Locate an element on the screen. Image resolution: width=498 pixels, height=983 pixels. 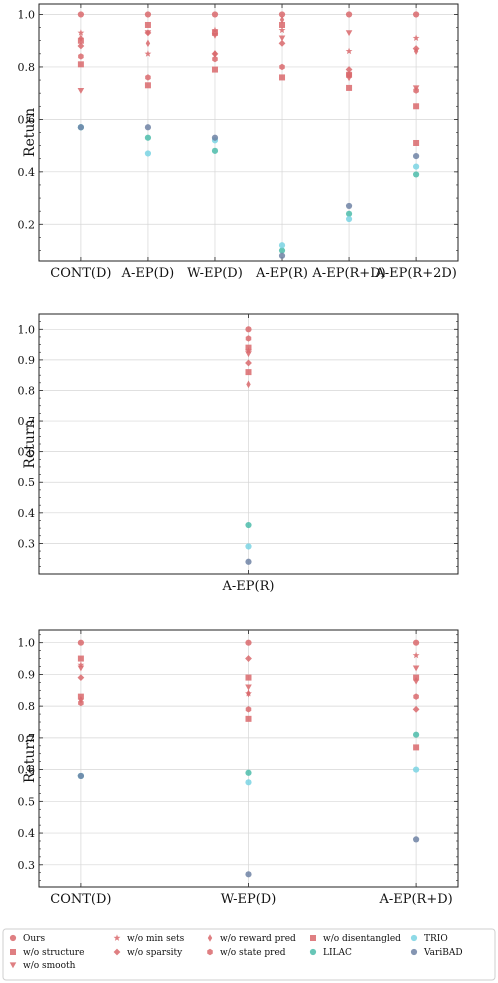
y-tick-label: 0.4 is located at coordinates (27, 172).